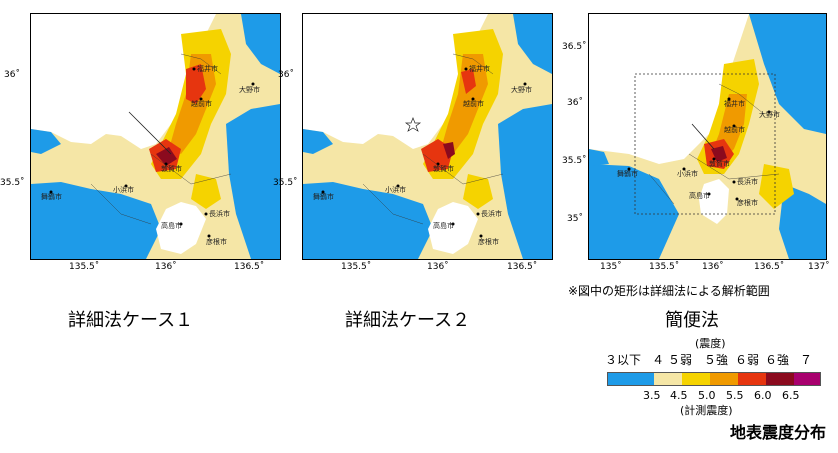  I want to click on legend-color-bar, so click(714, 379).